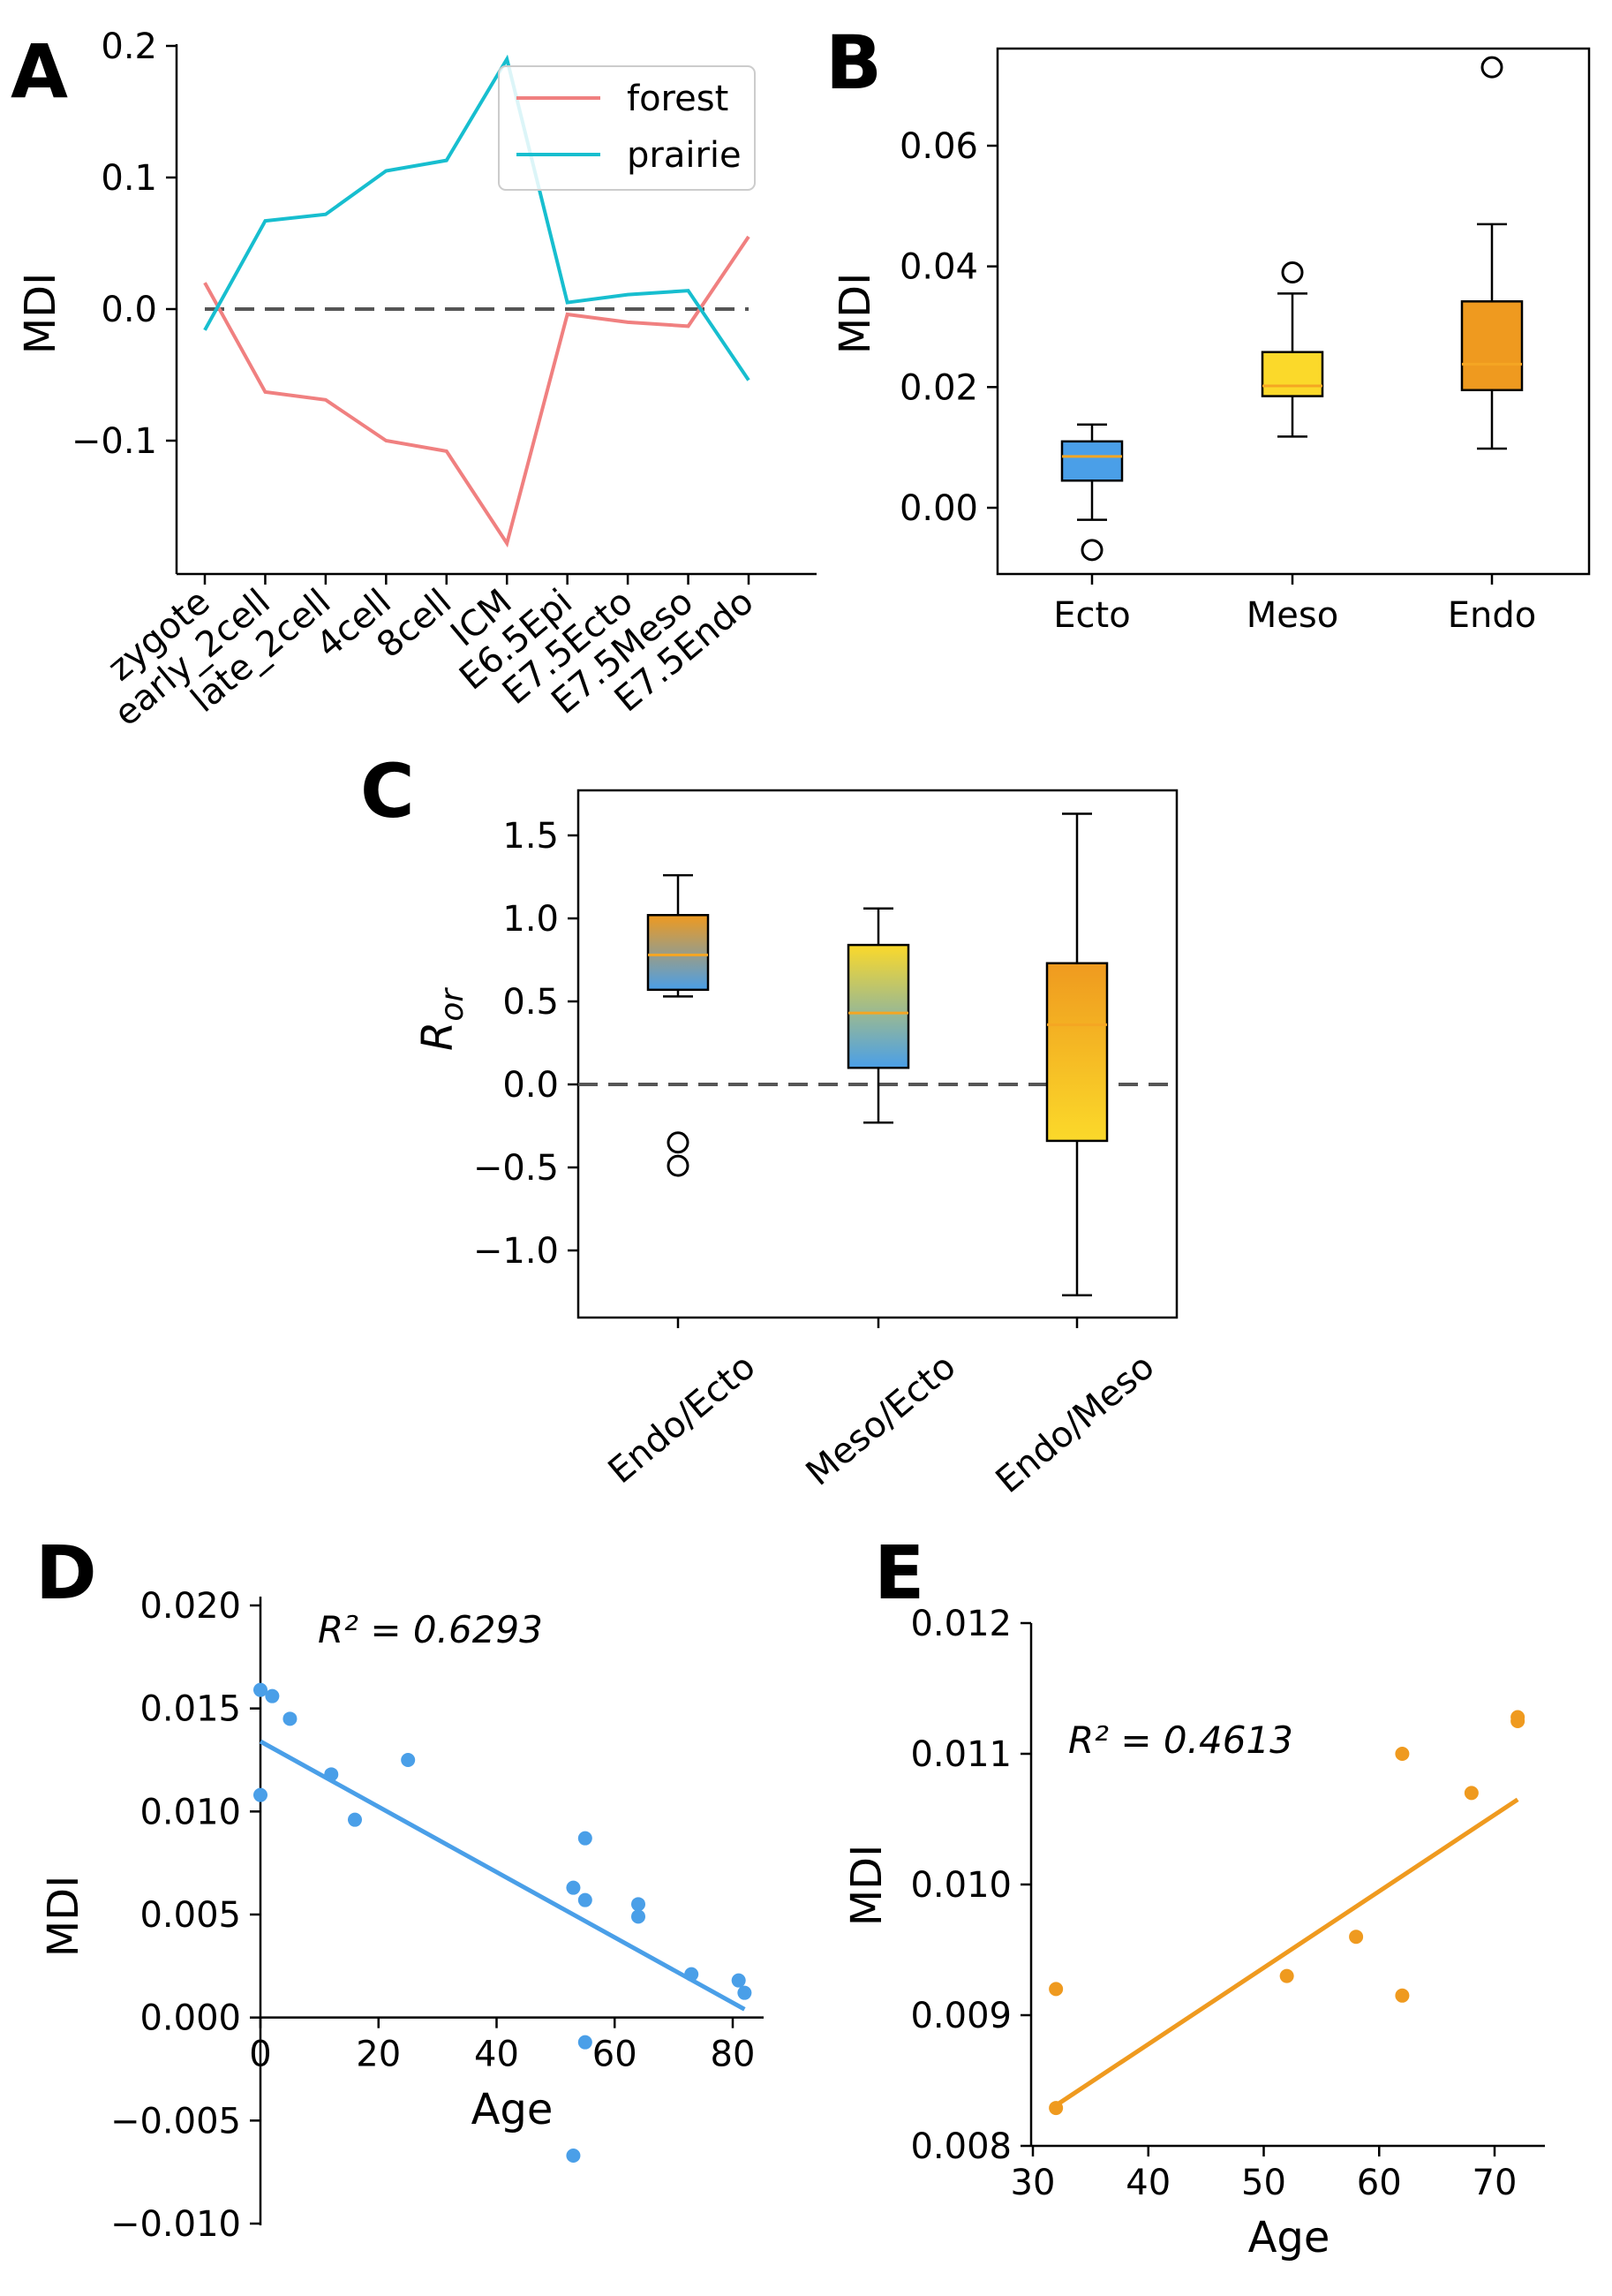 The height and width of the screenshot is (2296, 1612). I want to click on y-tick-label: 0.009, so click(961, 2016).